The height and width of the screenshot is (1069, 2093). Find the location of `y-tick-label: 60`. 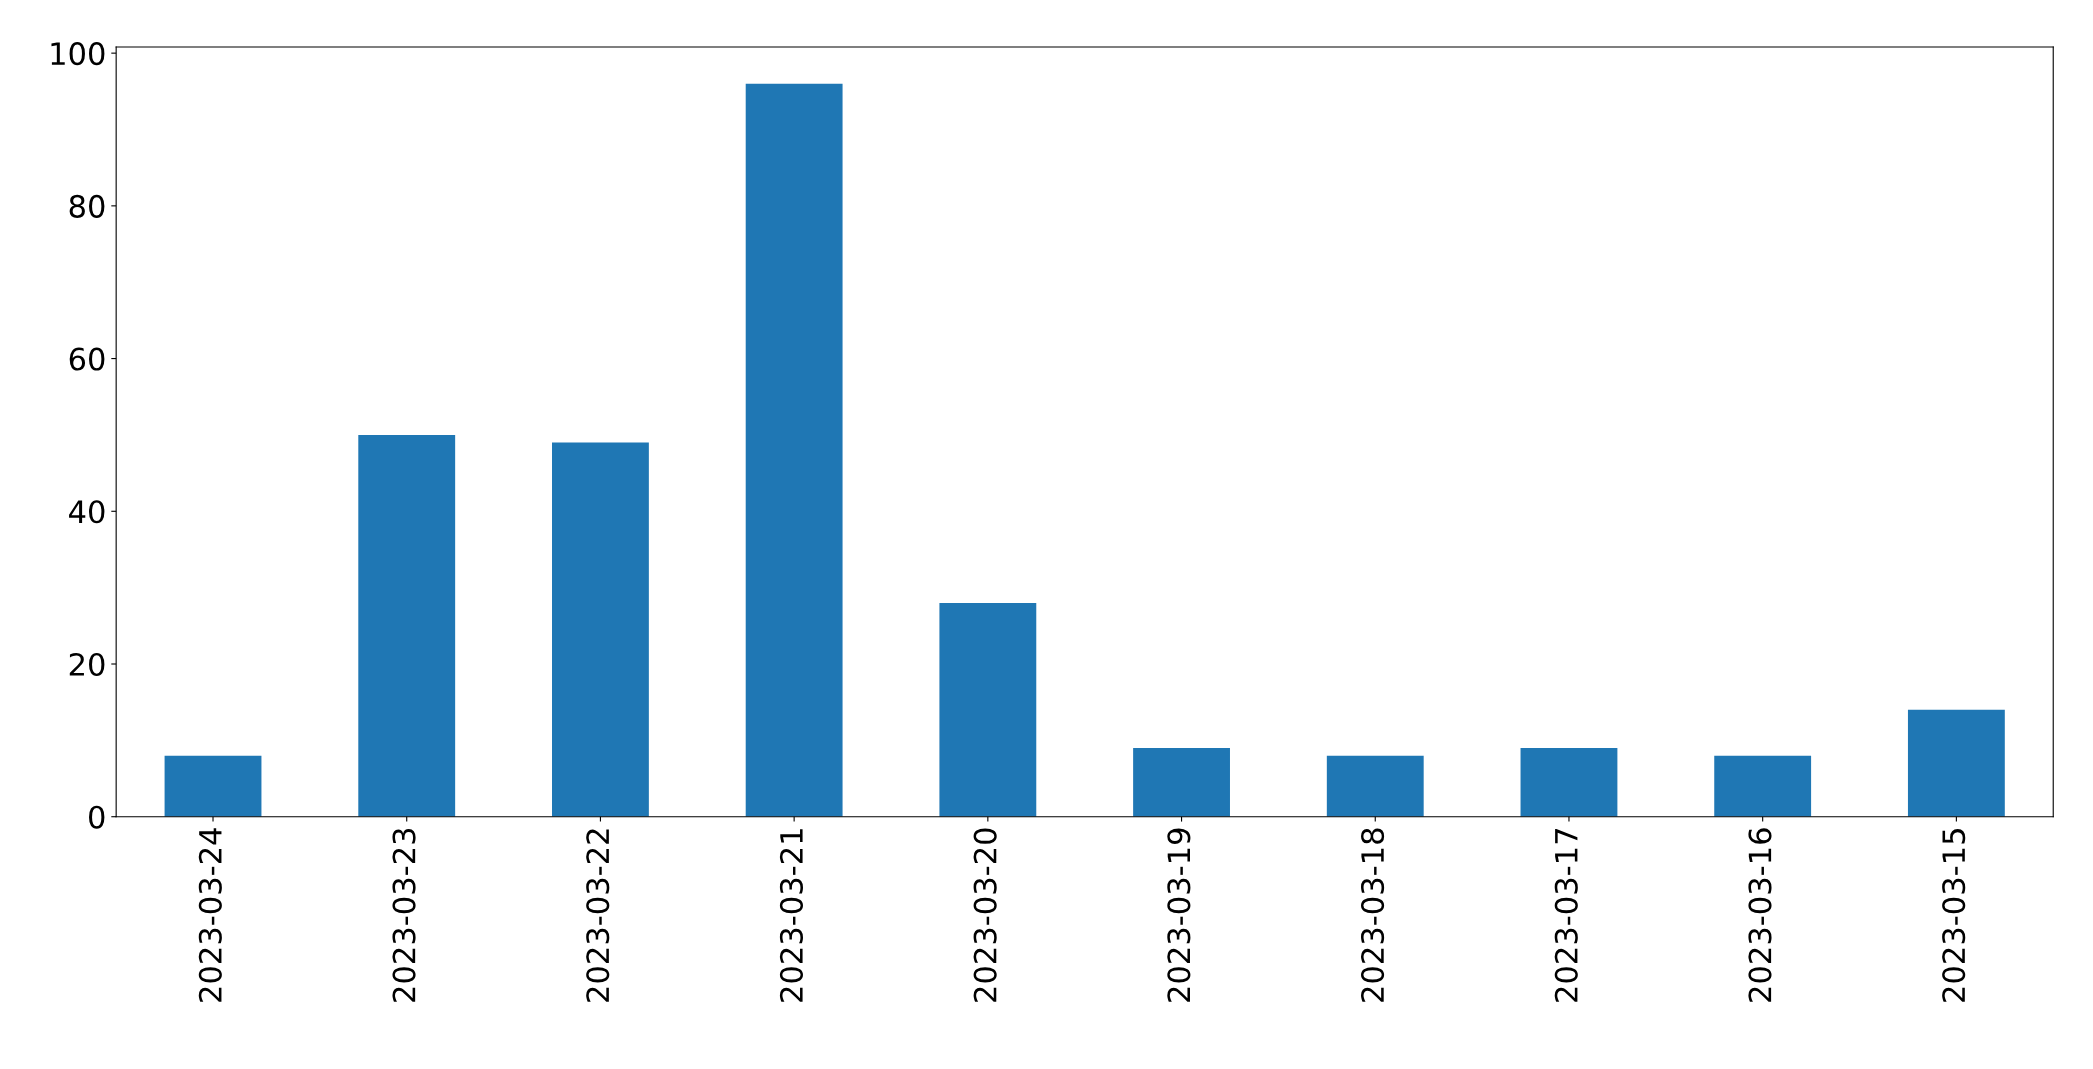

y-tick-label: 60 is located at coordinates (87, 359).